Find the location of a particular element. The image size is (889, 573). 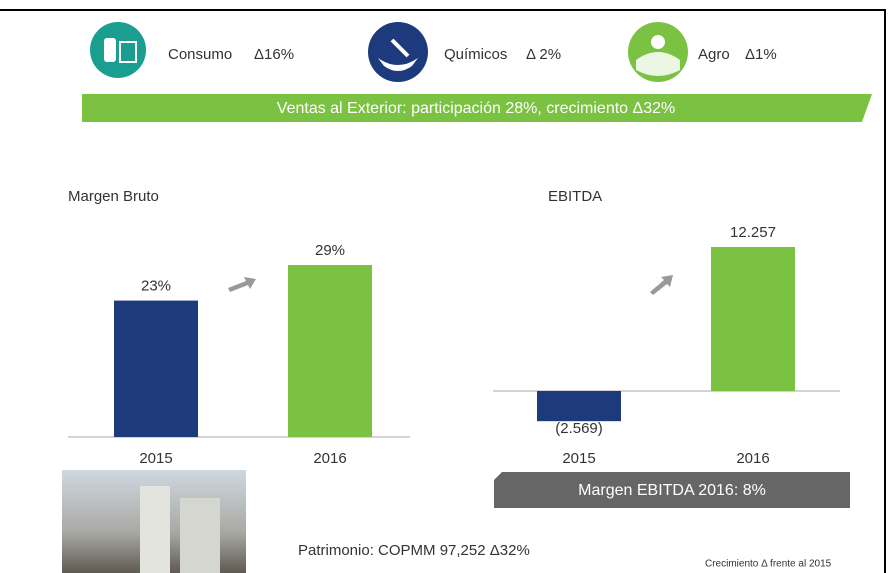

chart-title: EBITDA is located at coordinates (575, 196).